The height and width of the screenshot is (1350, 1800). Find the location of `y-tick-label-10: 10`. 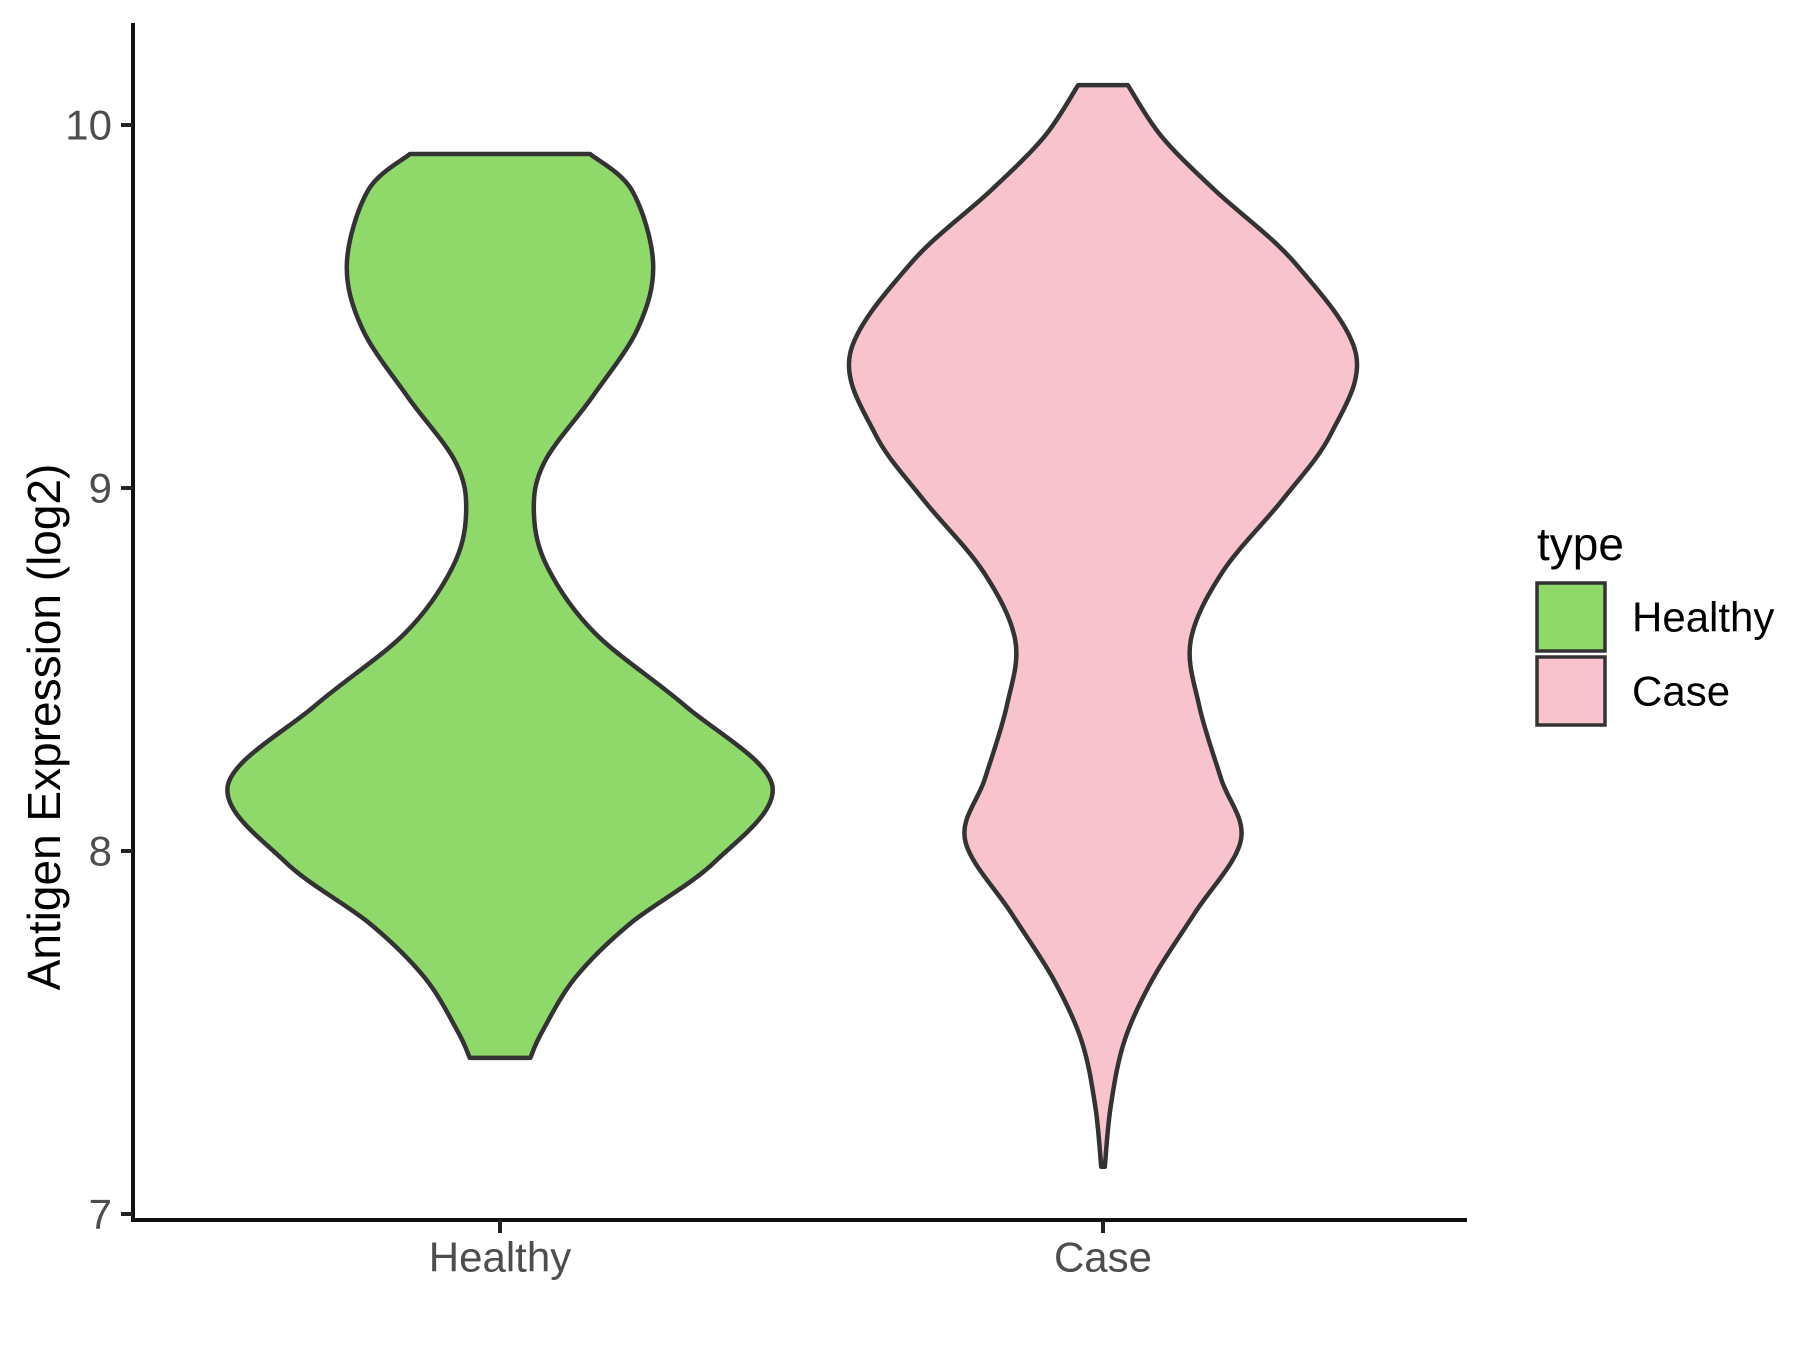

y-tick-label-10: 10 is located at coordinates (88, 125).